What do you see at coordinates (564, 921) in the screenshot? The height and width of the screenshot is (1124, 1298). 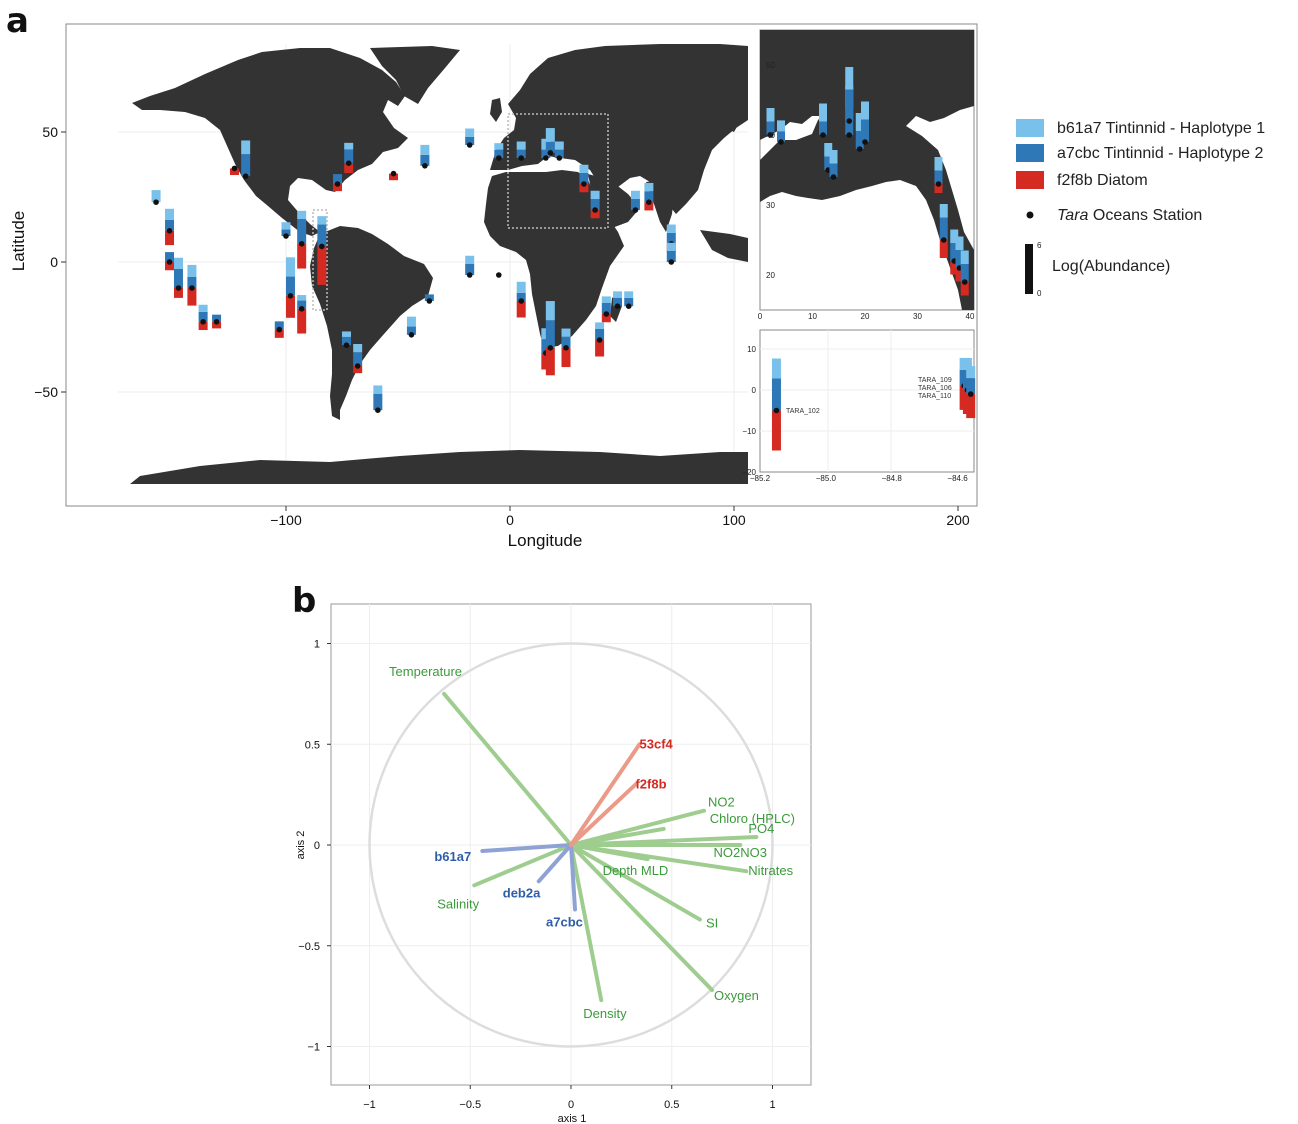 I see `loading-a7cbc-label: a7cbc` at bounding box center [564, 921].